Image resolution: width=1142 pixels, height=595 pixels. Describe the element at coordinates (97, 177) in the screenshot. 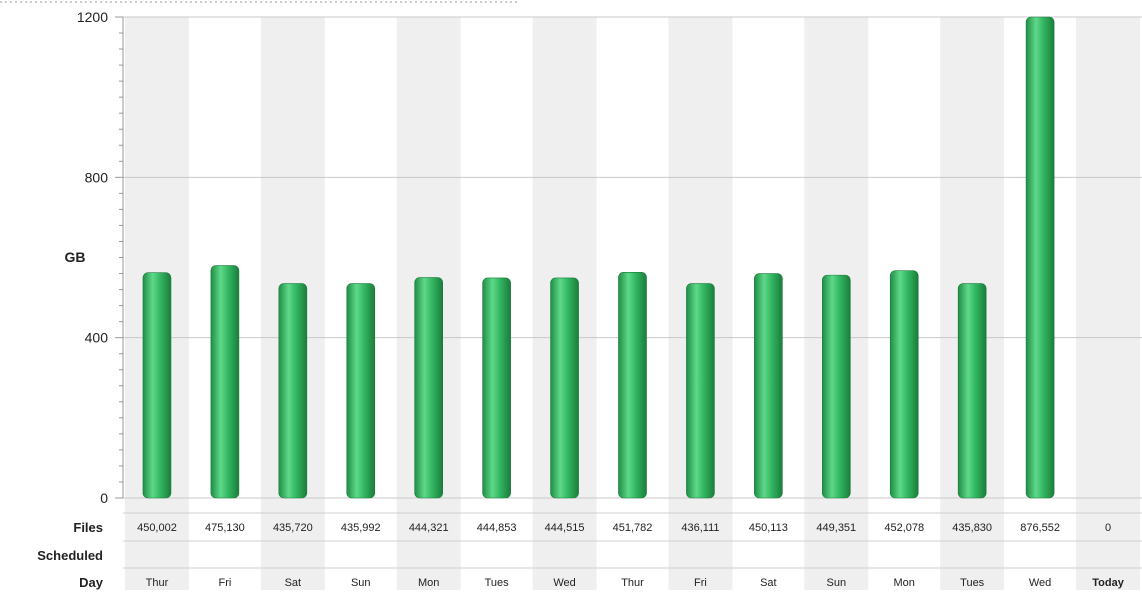

I see `y-tick-label: 800` at that location.